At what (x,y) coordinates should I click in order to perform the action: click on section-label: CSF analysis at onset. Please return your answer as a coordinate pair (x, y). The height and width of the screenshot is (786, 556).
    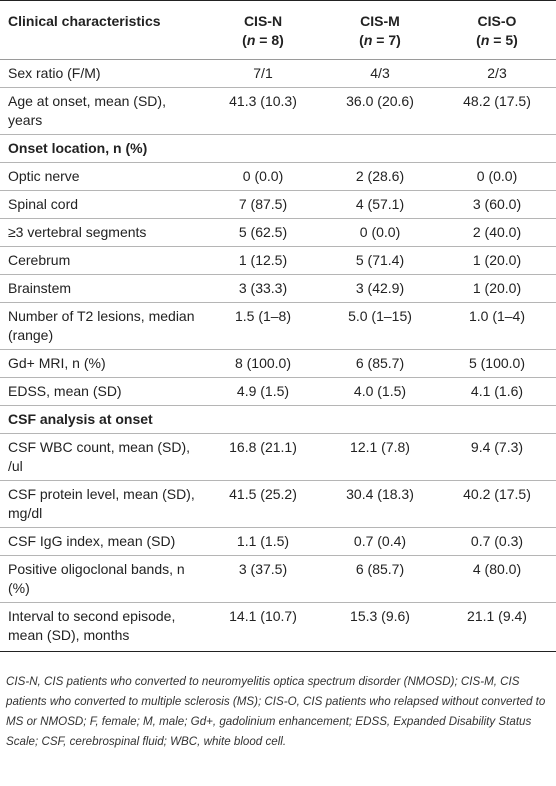
    Looking at the image, I should click on (102, 419).